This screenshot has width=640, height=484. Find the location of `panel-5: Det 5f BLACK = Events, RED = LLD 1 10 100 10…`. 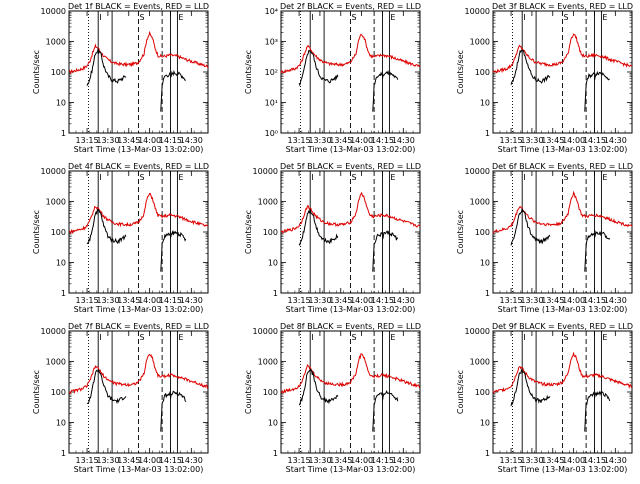

panel-5: Det 5f BLACK = Events, RED = LLD 1 10 100 10… is located at coordinates (332, 238).